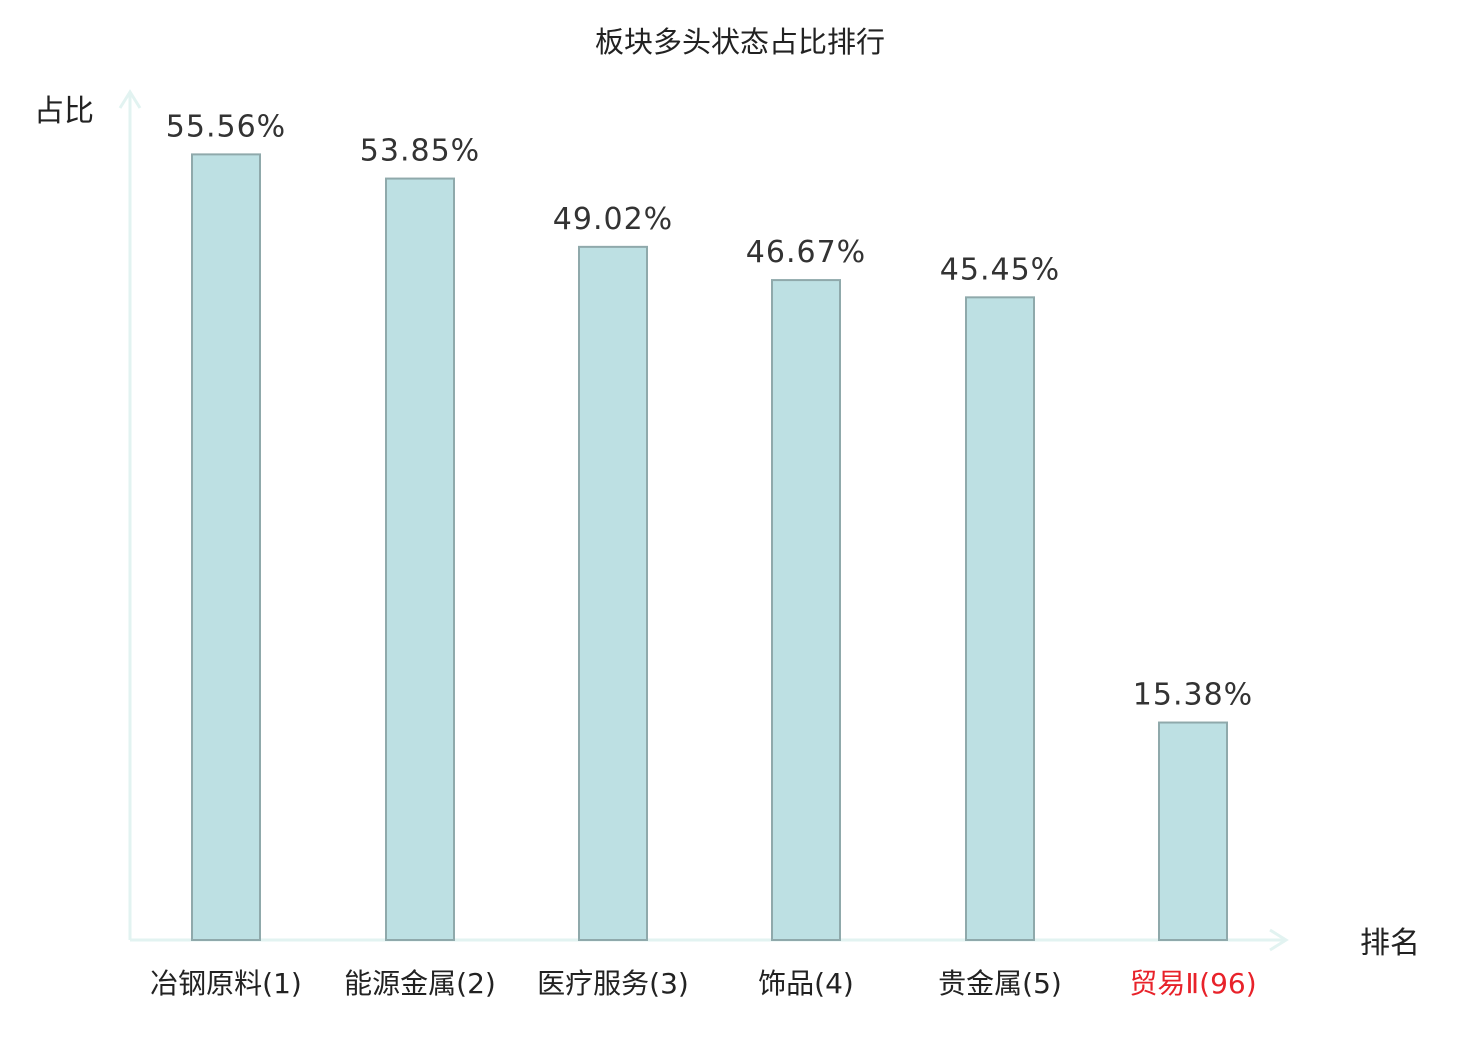 Image resolution: width=1480 pixels, height=1040 pixels. Describe the element at coordinates (130, 99) in the screenshot. I see `y-axis-arrow` at that location.